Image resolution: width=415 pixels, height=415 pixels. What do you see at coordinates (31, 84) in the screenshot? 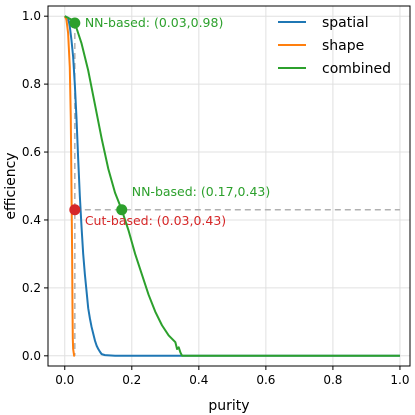
I see `y-tick-label: 0.8` at bounding box center [31, 84].